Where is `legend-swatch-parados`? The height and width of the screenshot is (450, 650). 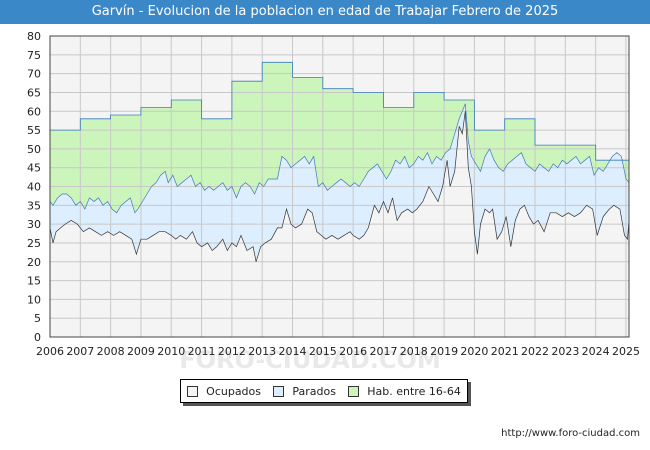
legend-swatch-parados is located at coordinates (279, 391).